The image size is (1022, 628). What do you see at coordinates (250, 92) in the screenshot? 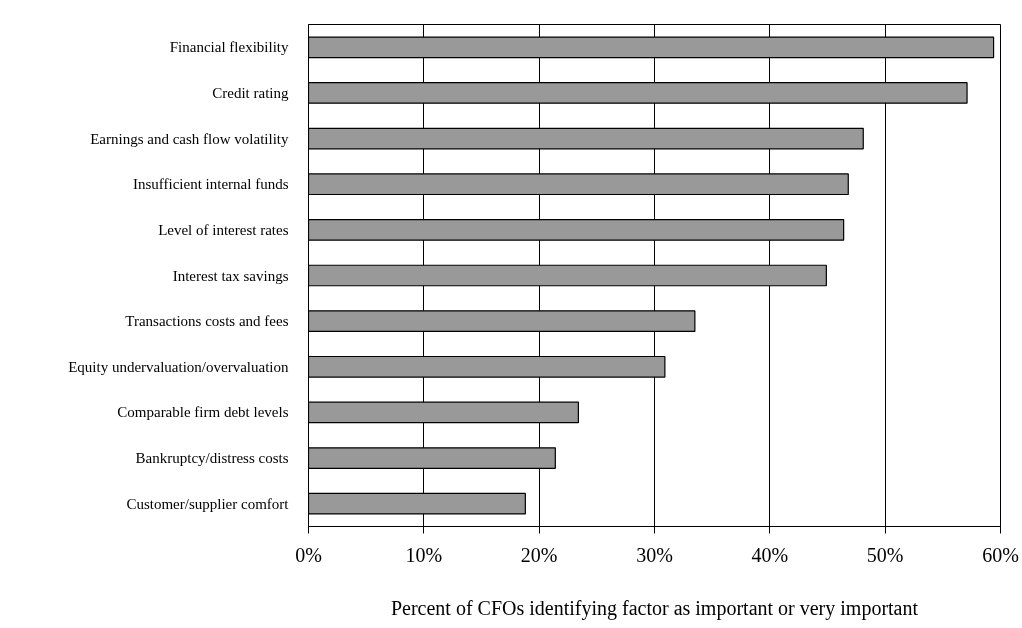
I see `y-tick-label: Credit rating` at bounding box center [250, 92].